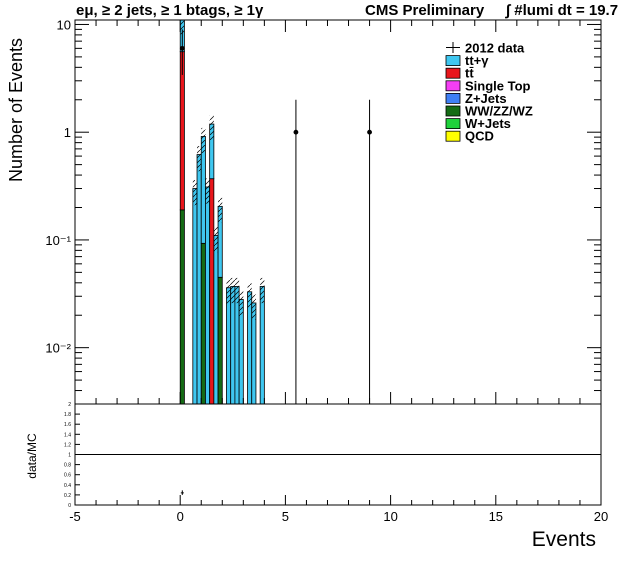 The width and height of the screenshot is (631, 572). What do you see at coordinates (601, 516) in the screenshot?
I see `x-tick-label: 20` at bounding box center [601, 516].